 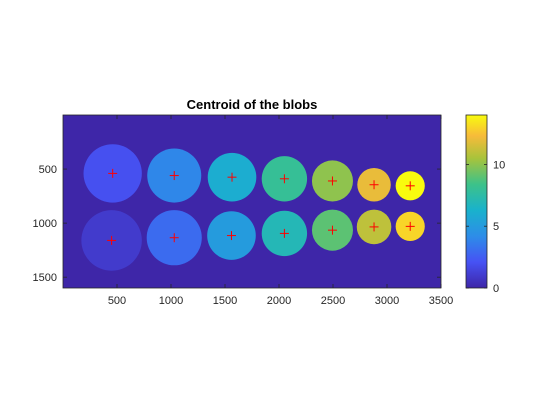 What do you see at coordinates (496, 227) in the screenshot?
I see `colorbar-tick-label: 5` at bounding box center [496, 227].